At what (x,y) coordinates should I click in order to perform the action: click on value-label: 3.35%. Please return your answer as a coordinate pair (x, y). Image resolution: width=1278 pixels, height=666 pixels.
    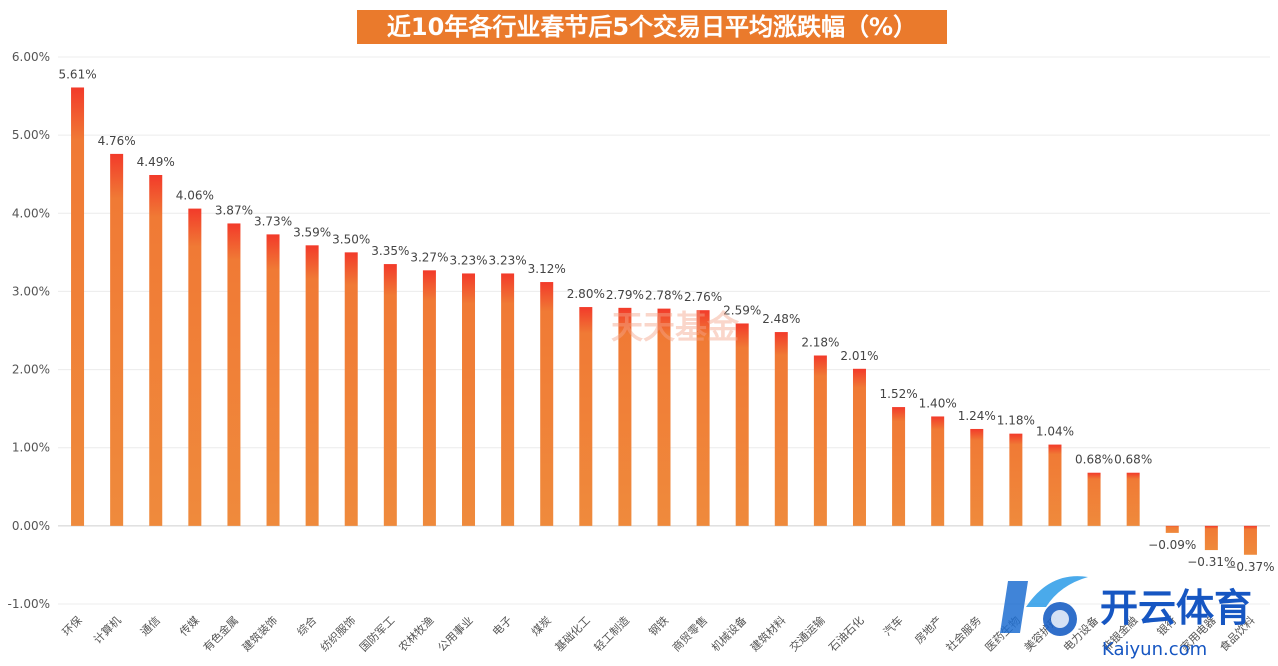
    Looking at the image, I should click on (390, 251).